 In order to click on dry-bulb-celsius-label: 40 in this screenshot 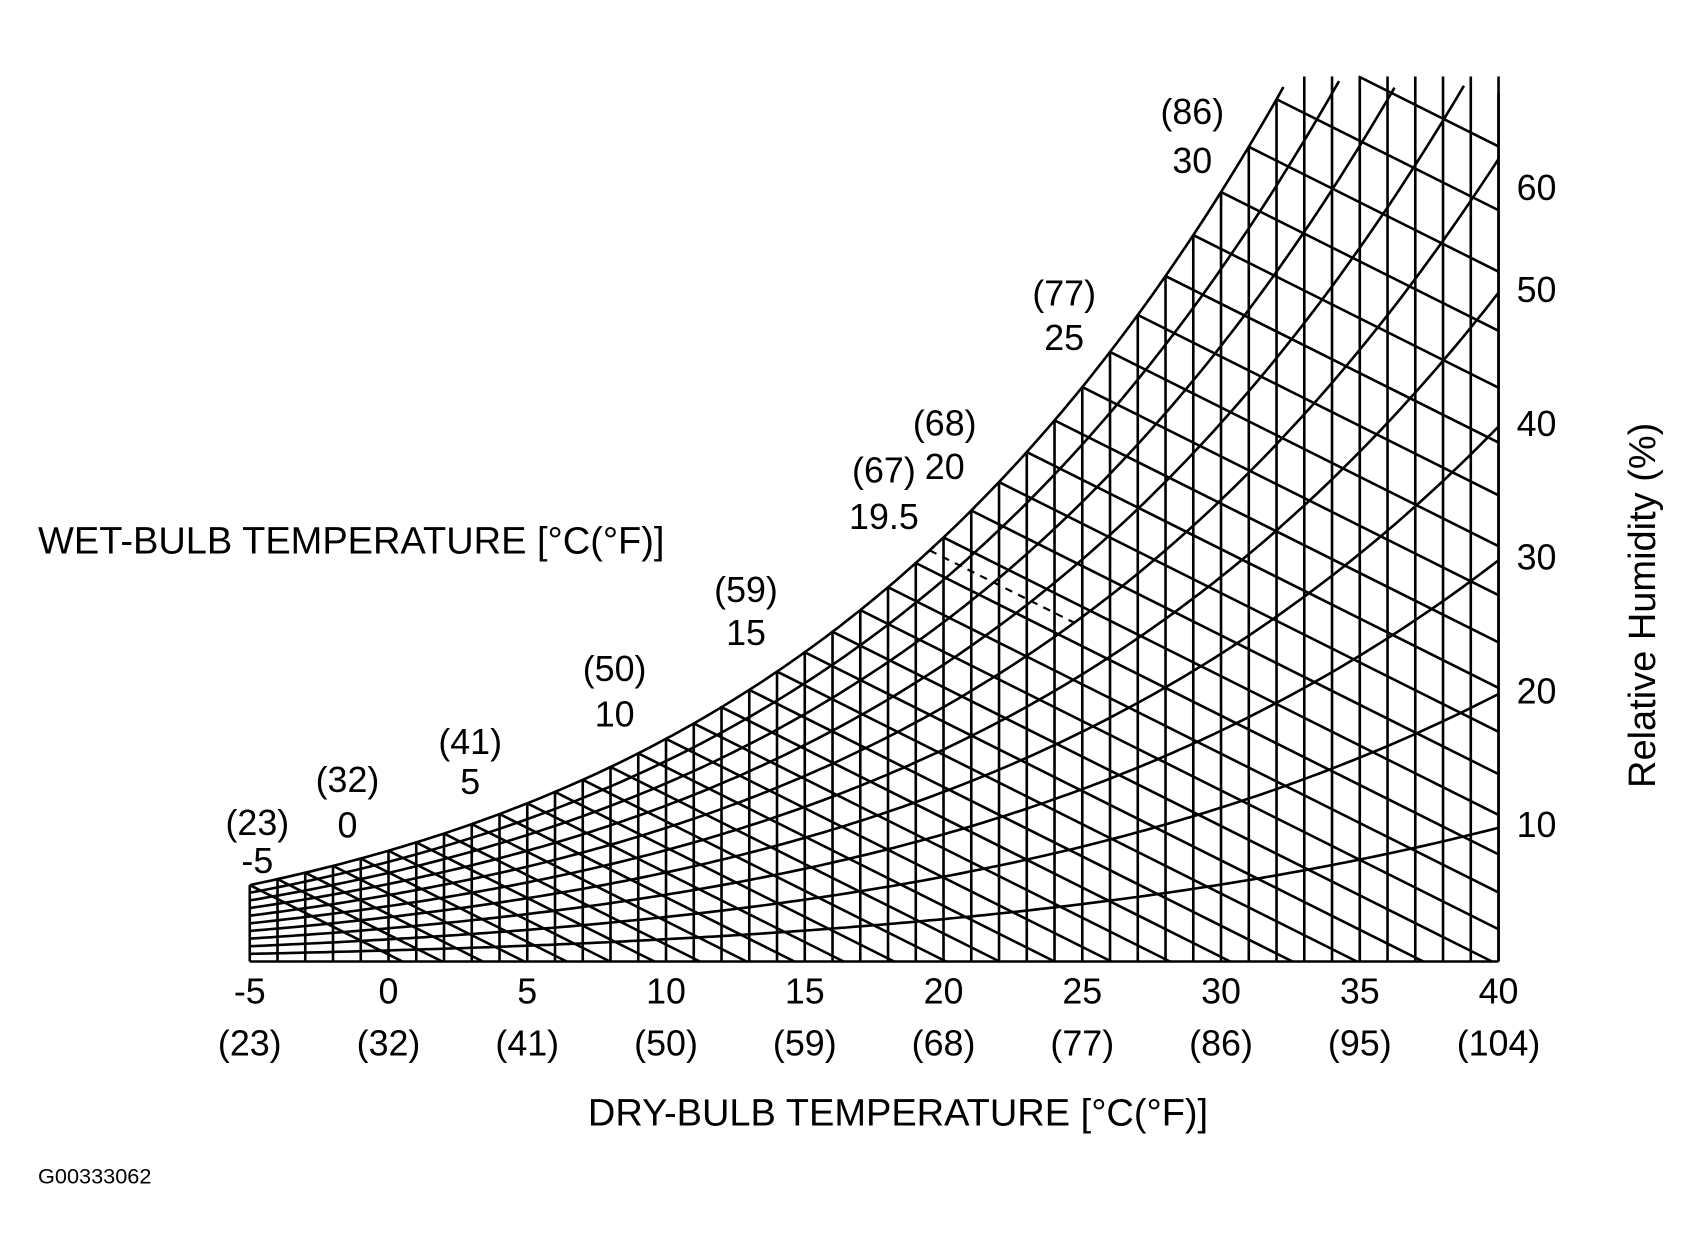, I will do `click(1499, 992)`.